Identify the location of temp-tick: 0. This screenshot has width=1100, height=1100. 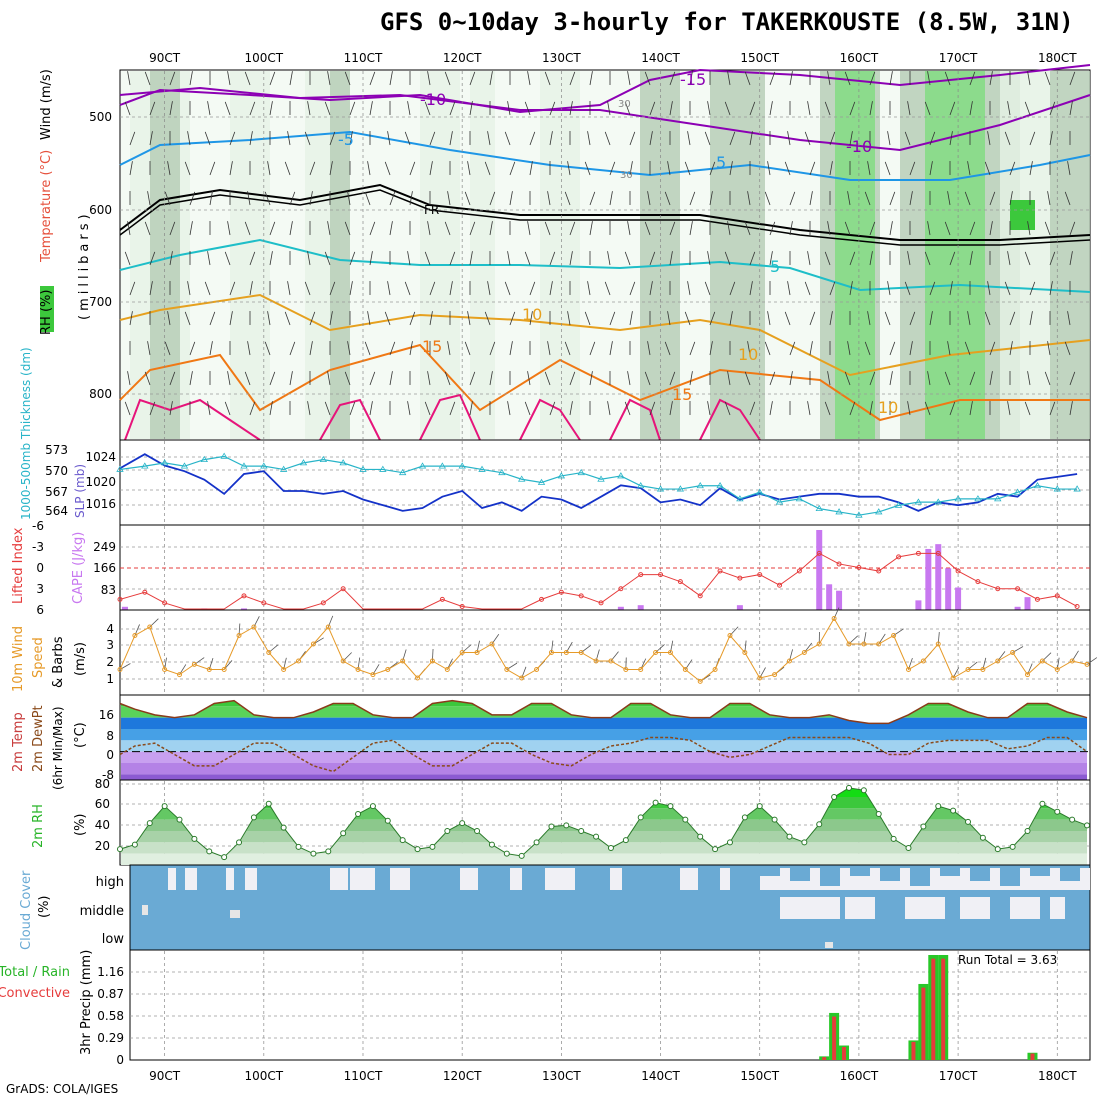
(110, 755).